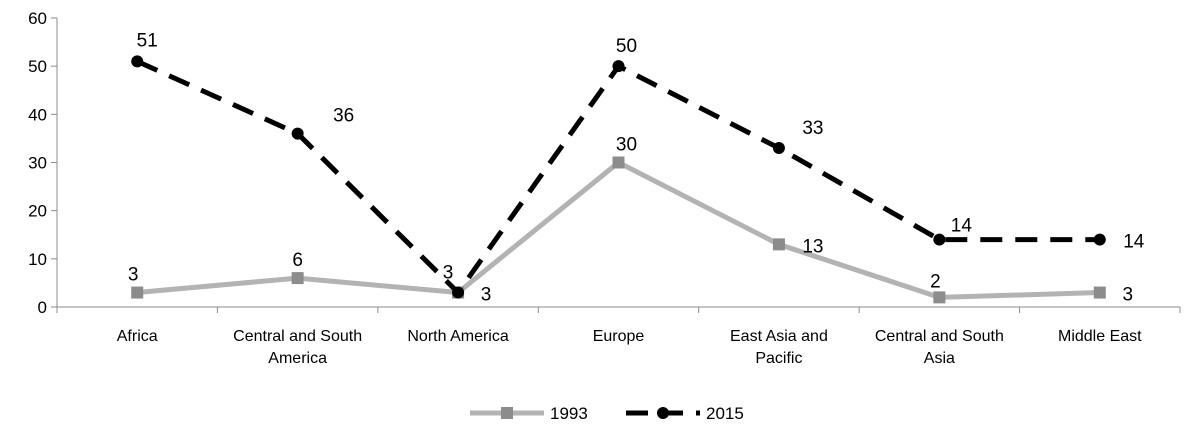  I want to click on x-category-label: Central and South Asia, so click(939, 347).